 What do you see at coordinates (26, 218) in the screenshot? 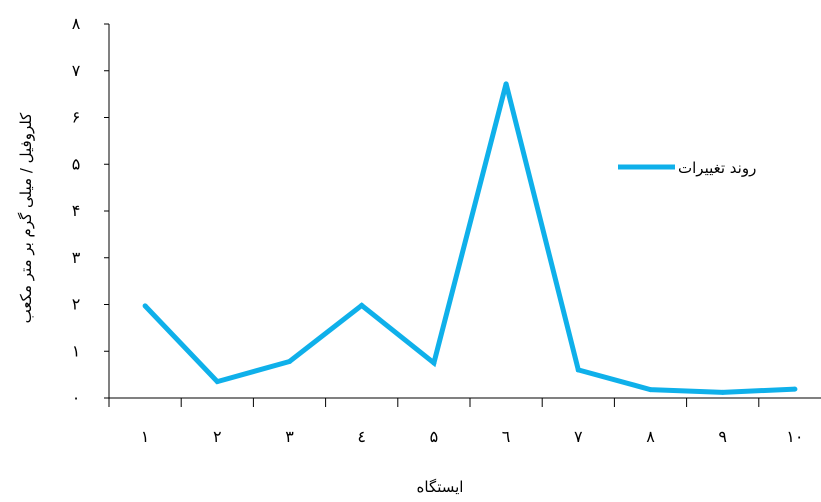
I see `y-axis-title: کلروفیل / میلی گرم بر متر مکعب` at bounding box center [26, 218].